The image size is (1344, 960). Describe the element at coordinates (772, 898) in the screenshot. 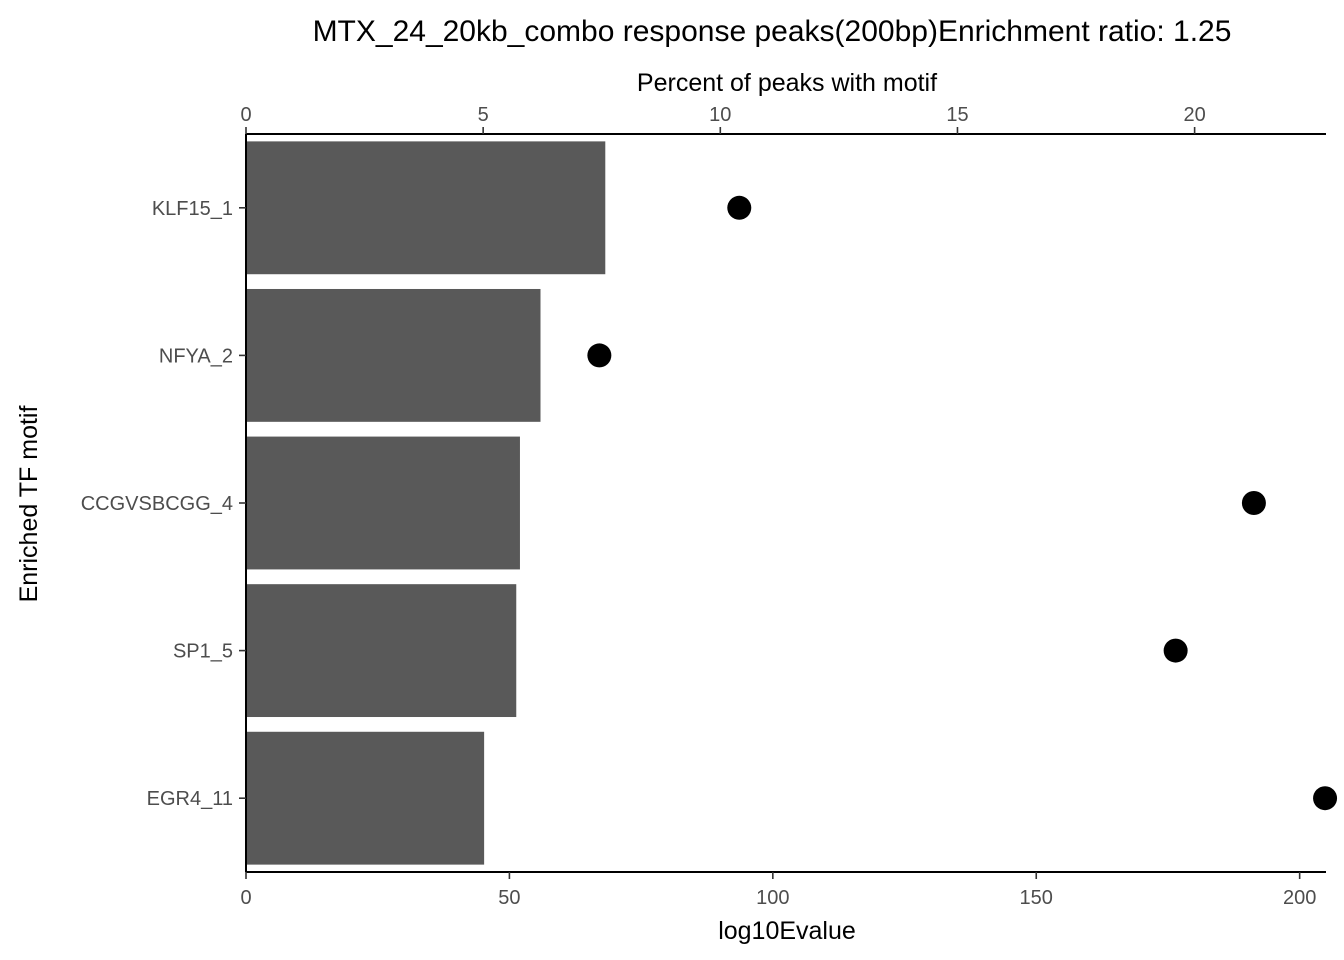

I see `bottom-axis-tick-label: 100` at that location.